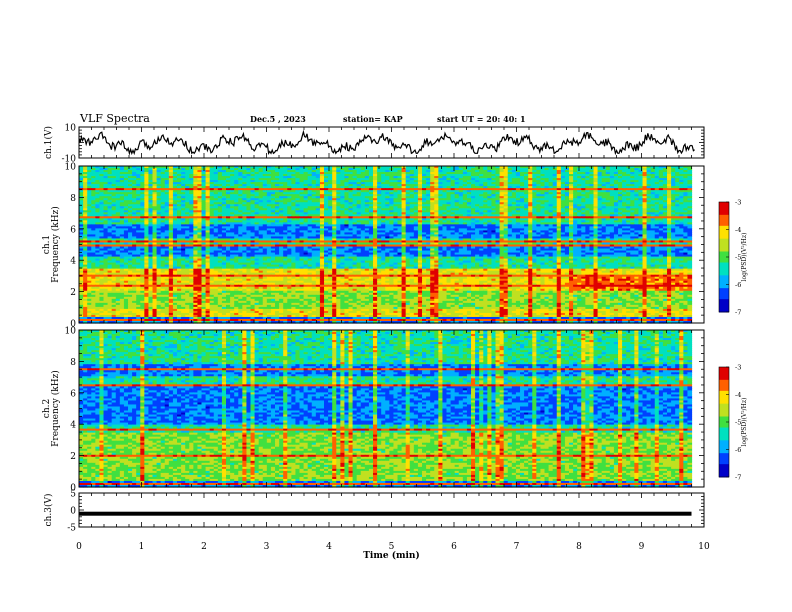 This screenshot has width=792, height=612. Describe the element at coordinates (329, 547) in the screenshot. I see `xtick-label: 4` at that location.